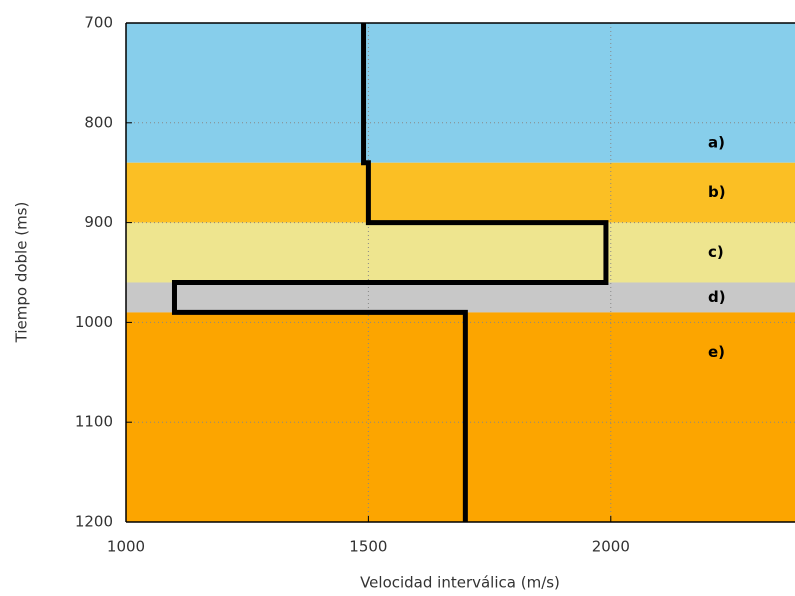 This screenshot has width=795, height=596. Describe the element at coordinates (611, 547) in the screenshot. I see `x-tick-label: 2000` at that location.